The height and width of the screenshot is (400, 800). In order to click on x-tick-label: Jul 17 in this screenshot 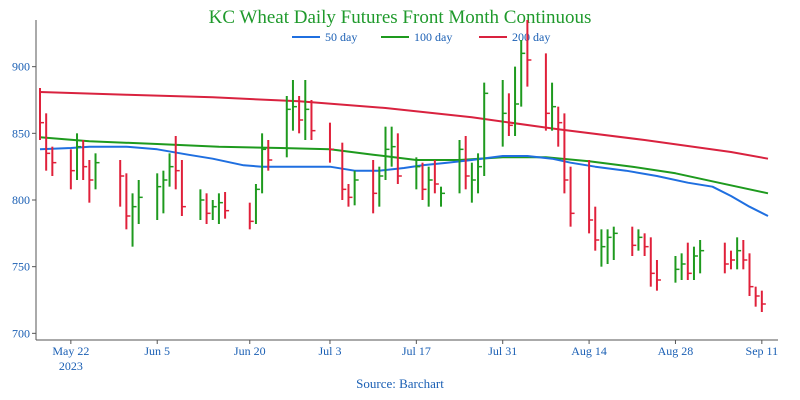, I will do `click(416, 351)`.